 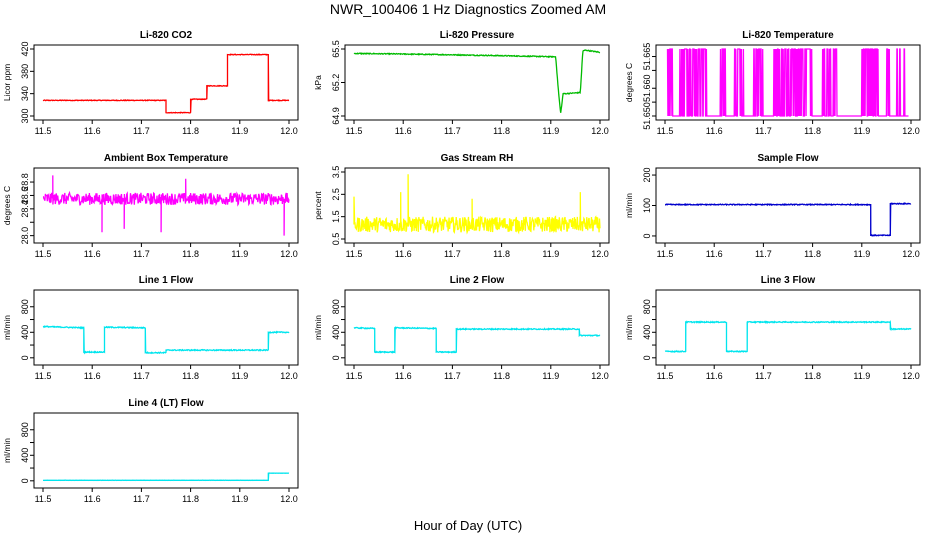 What do you see at coordinates (477, 35) in the screenshot?
I see `panel-title: Li-820 Pressure` at bounding box center [477, 35].